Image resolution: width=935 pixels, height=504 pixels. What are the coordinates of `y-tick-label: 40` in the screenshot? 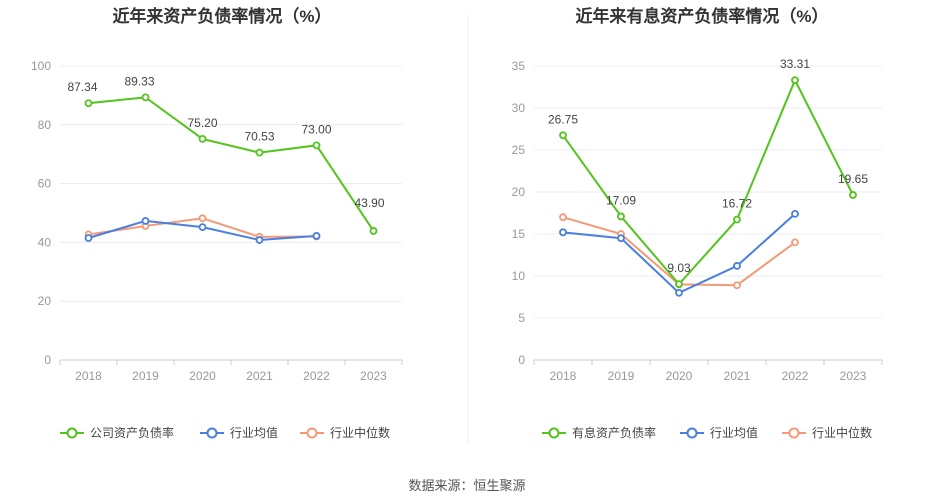 It's located at (45, 242).